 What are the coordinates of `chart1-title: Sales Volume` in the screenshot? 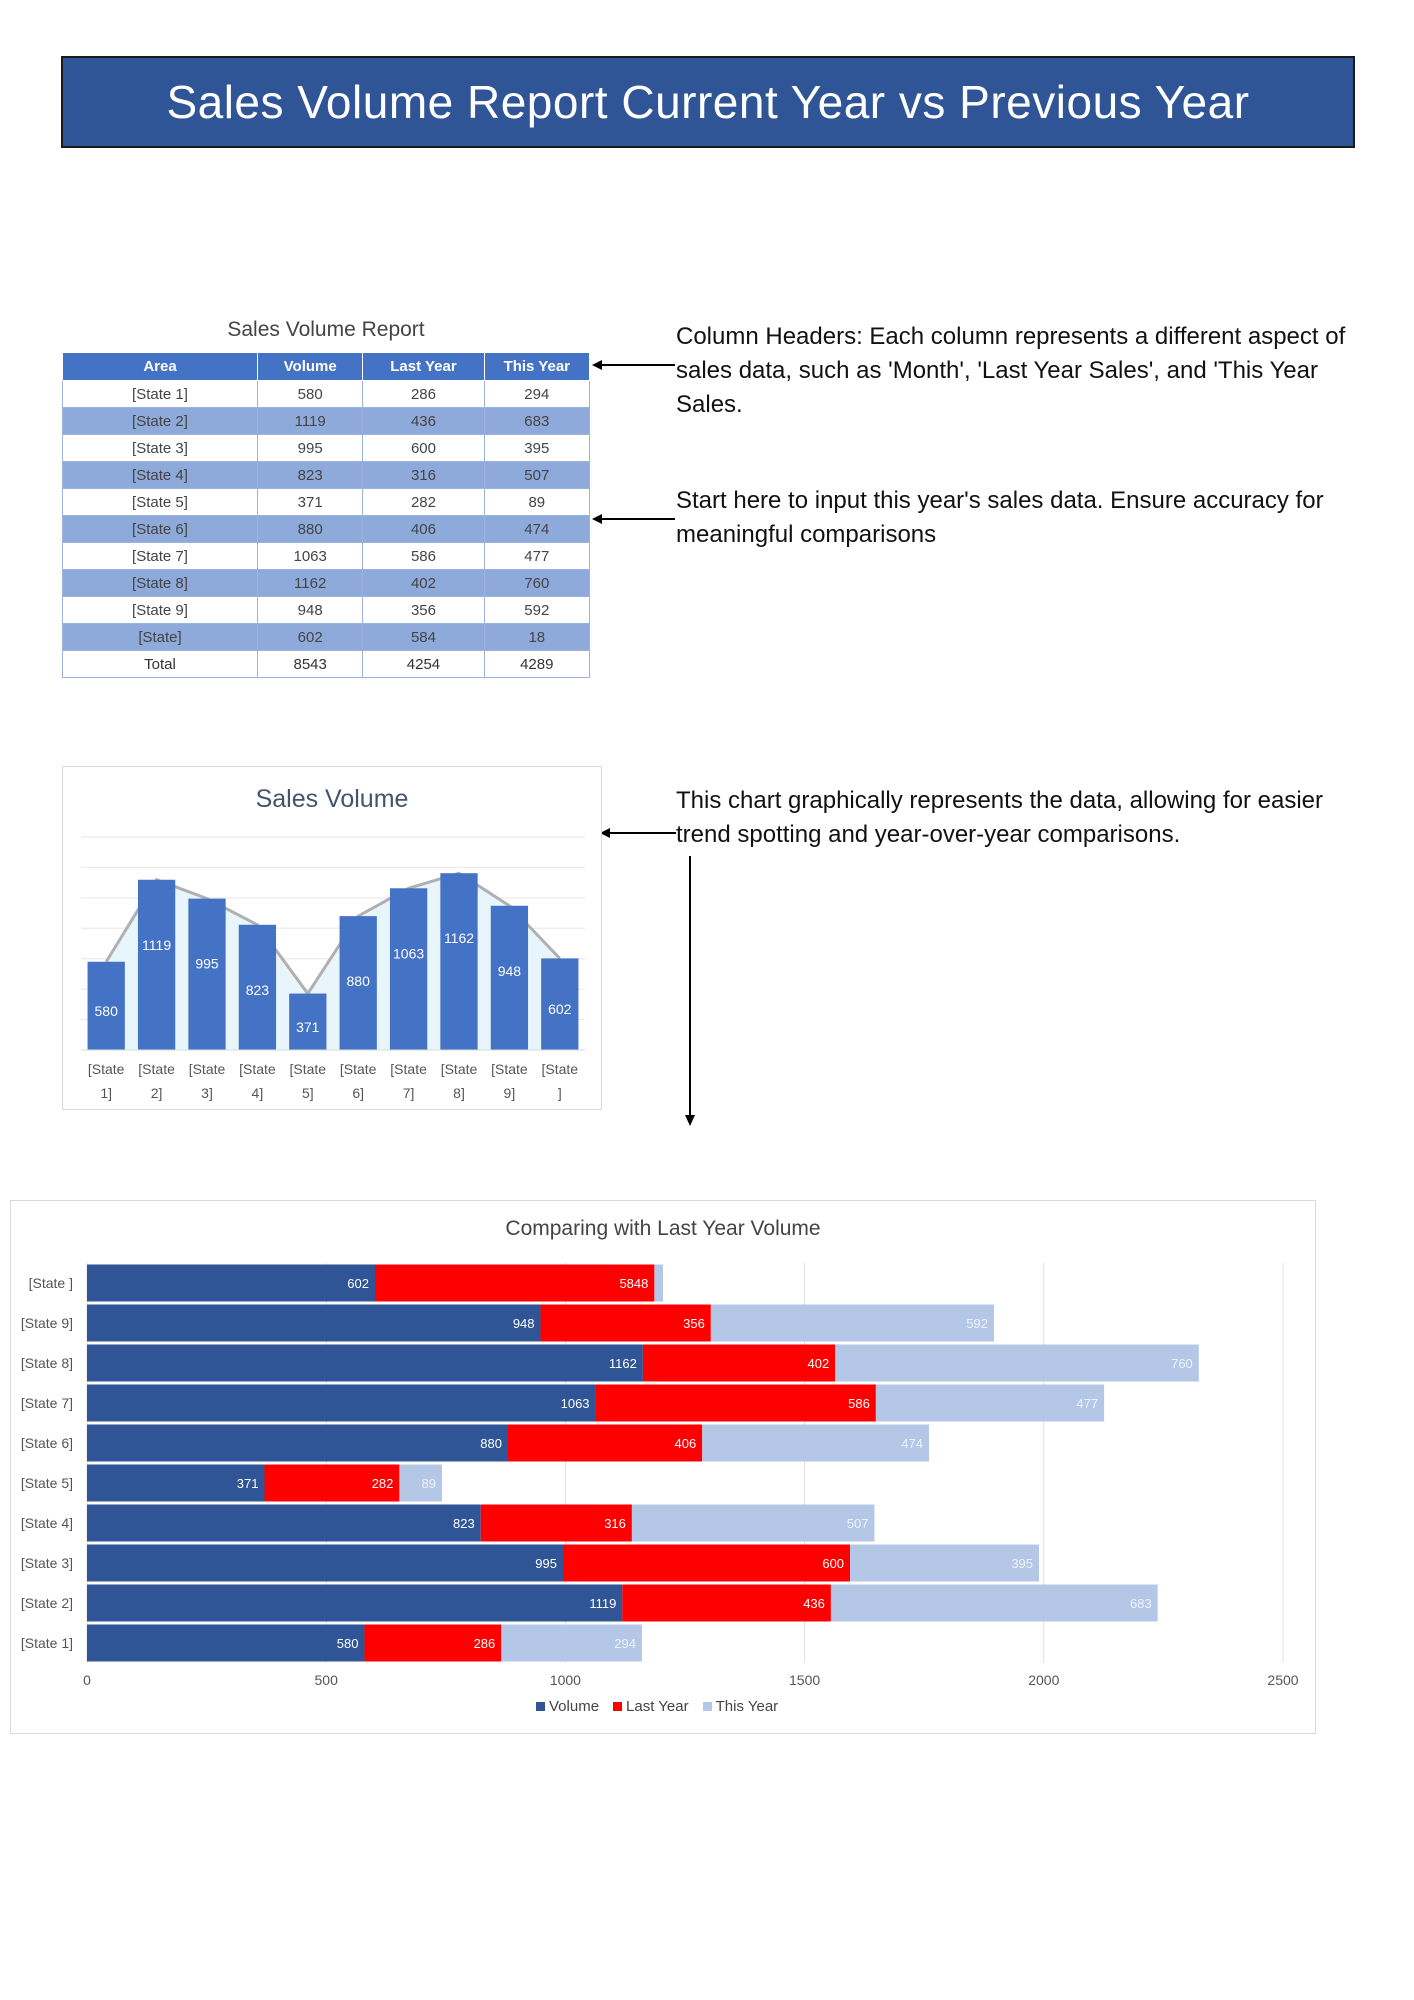 It's located at (332, 799).